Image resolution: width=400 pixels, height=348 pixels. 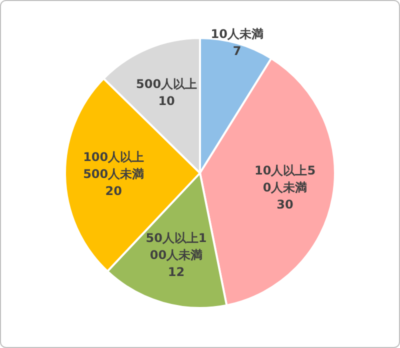 I want to click on slice-label: 50人以上100人未満, so click(x=176, y=246).